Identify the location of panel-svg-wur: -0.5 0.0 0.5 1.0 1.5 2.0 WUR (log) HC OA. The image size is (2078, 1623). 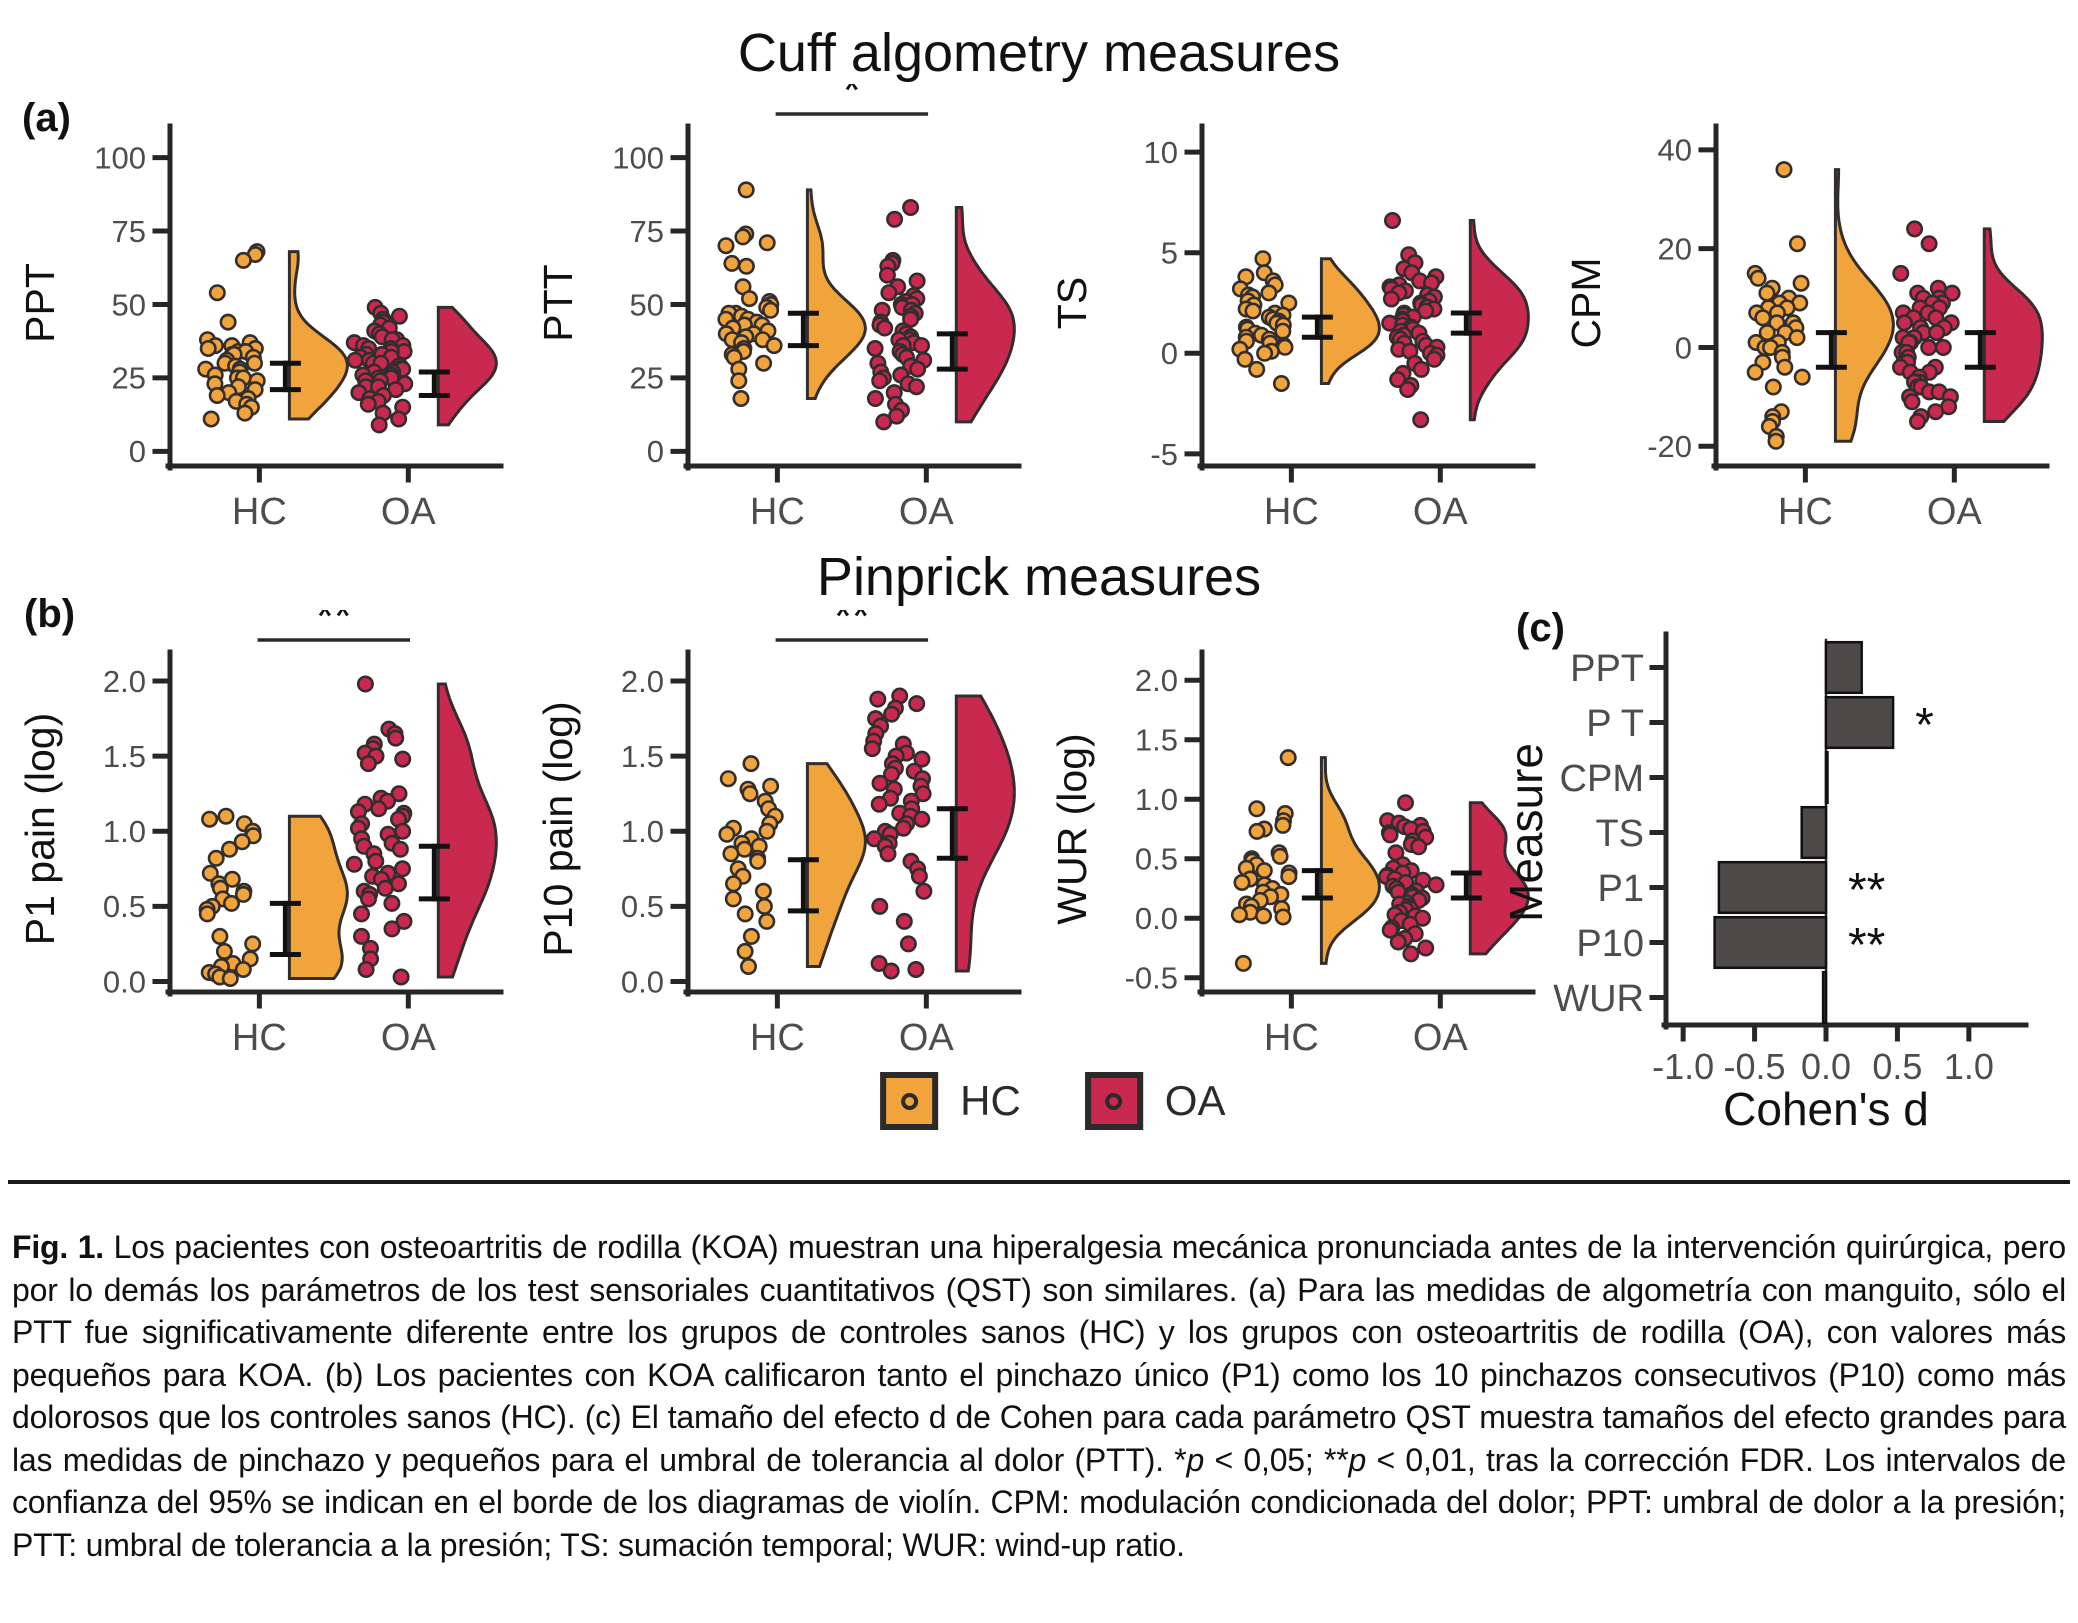
(1292, 854).